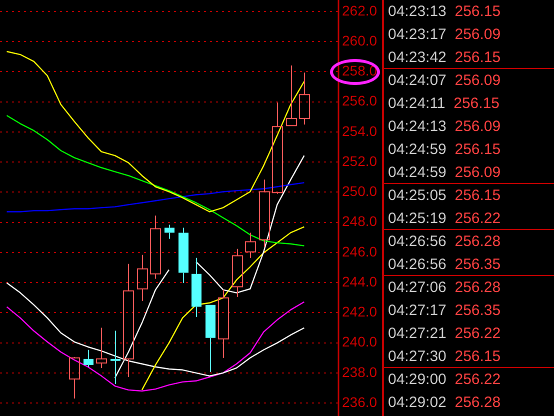  What do you see at coordinates (360, 10) in the screenshot?
I see `y-tick-label: 262.0` at bounding box center [360, 10].